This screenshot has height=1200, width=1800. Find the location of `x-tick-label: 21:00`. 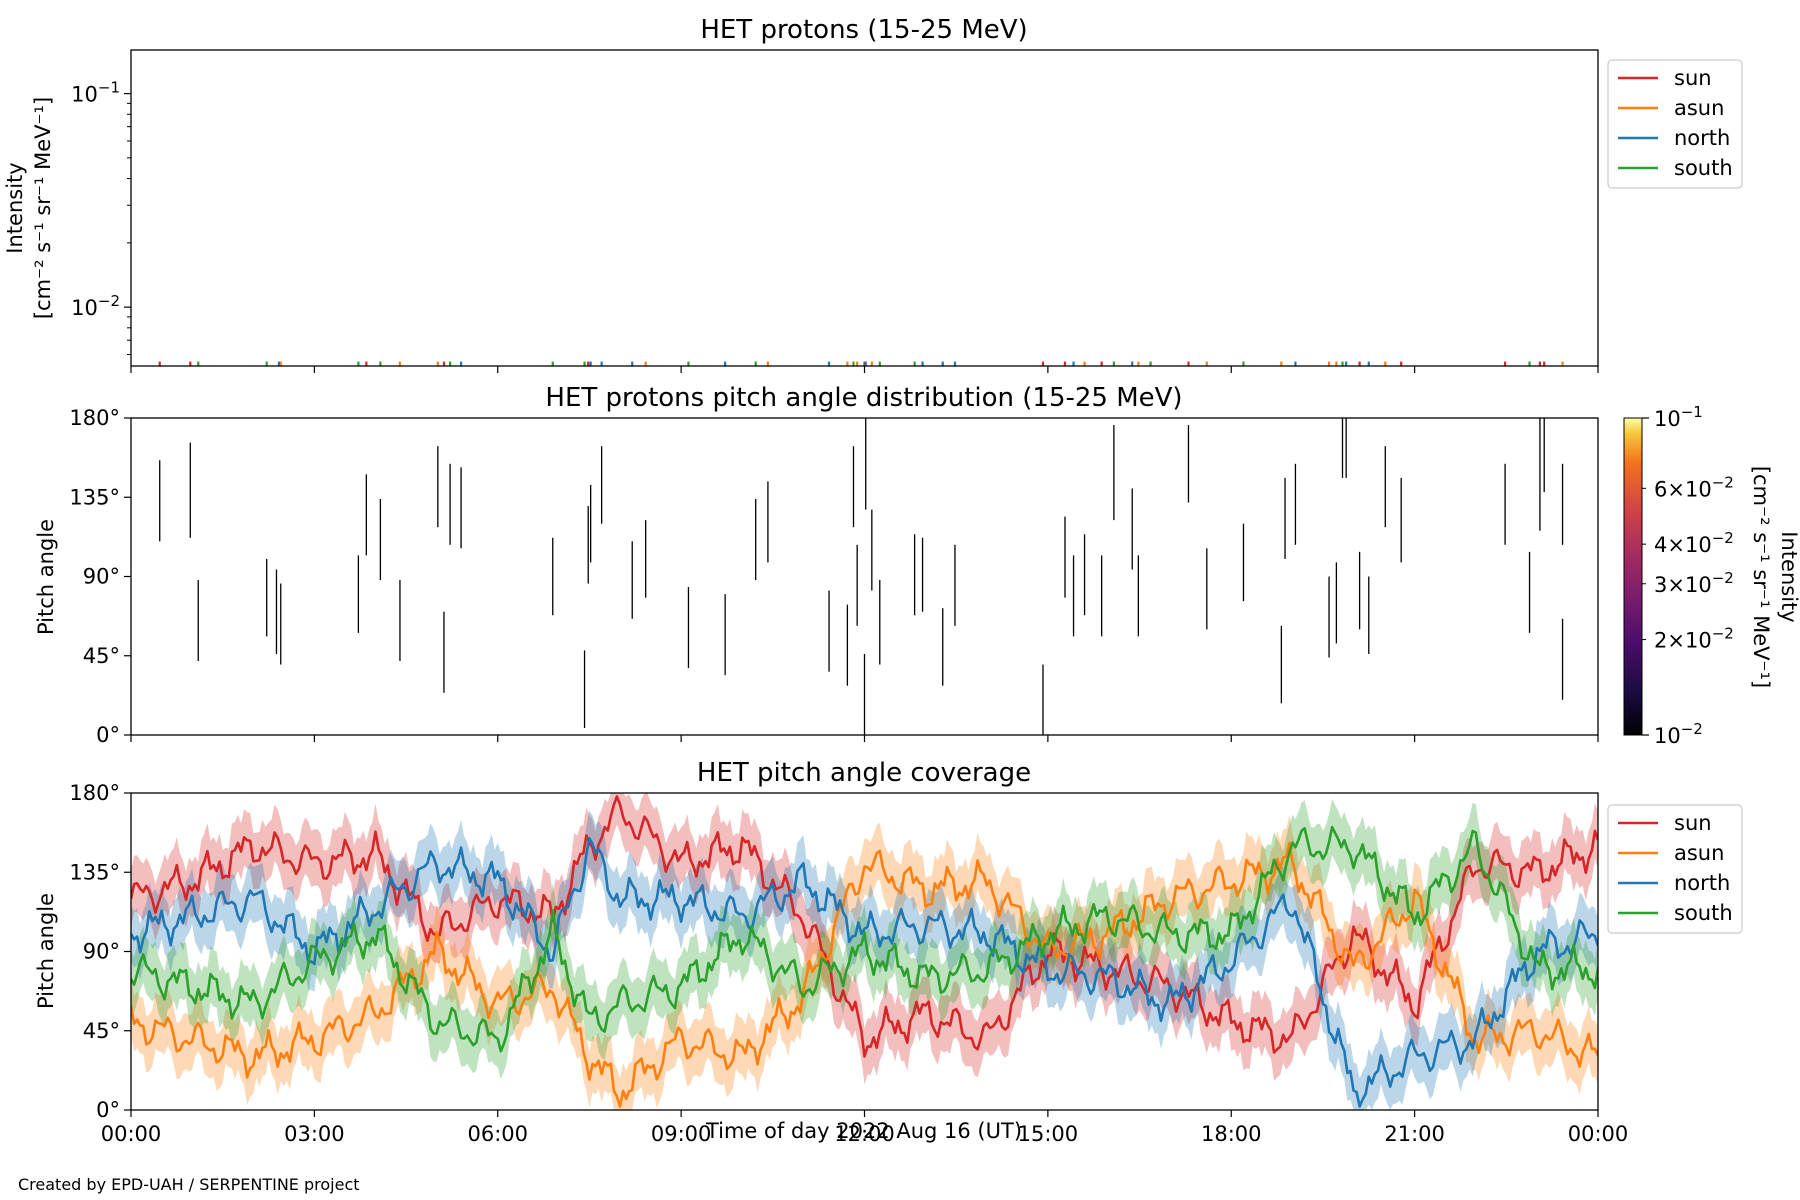

x-tick-label: 21:00 is located at coordinates (1414, 1134).